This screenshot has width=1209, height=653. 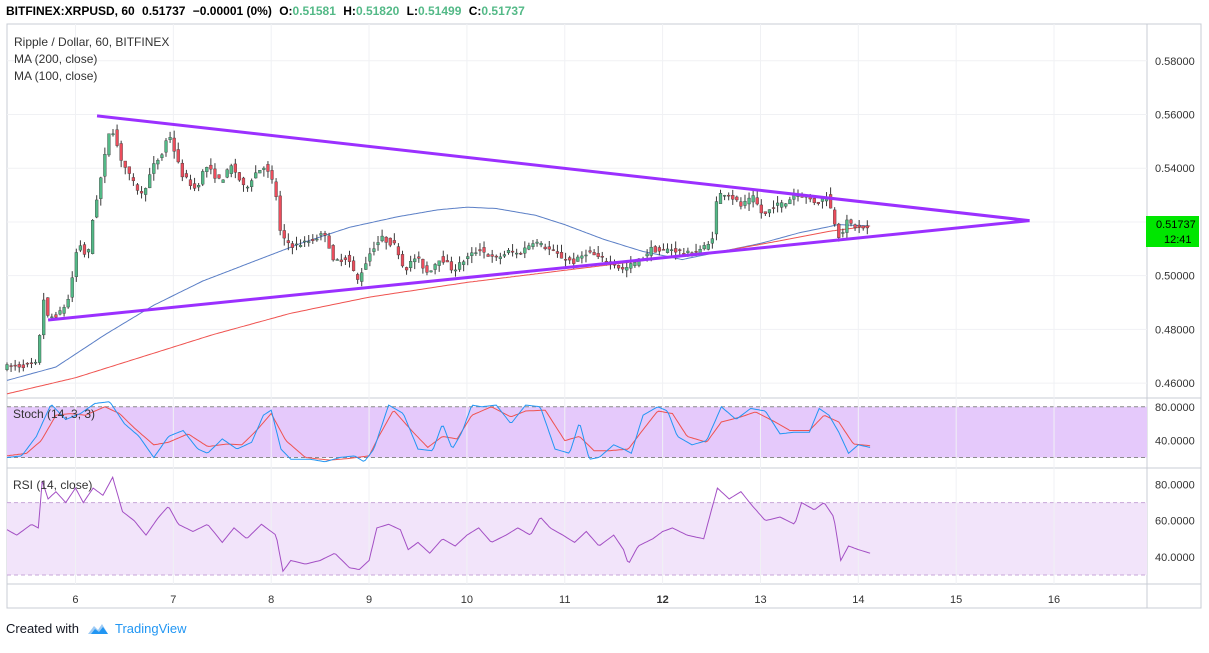 I want to click on header-h-value: 0.51820, so click(x=378, y=11).